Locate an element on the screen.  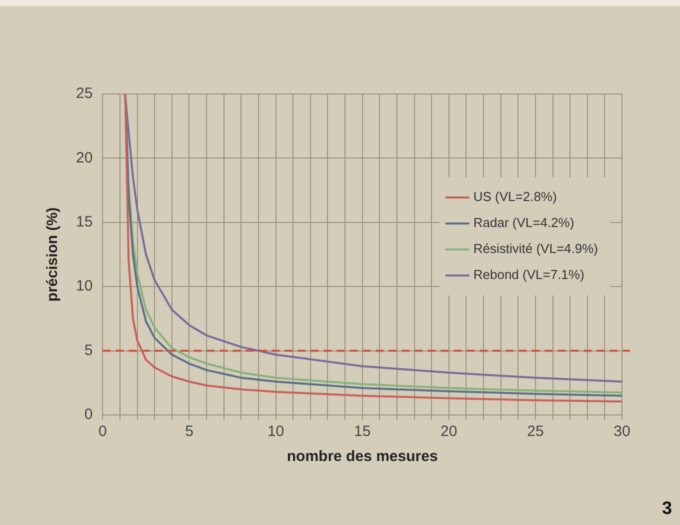
x-tick-label: 0 is located at coordinates (102, 431).